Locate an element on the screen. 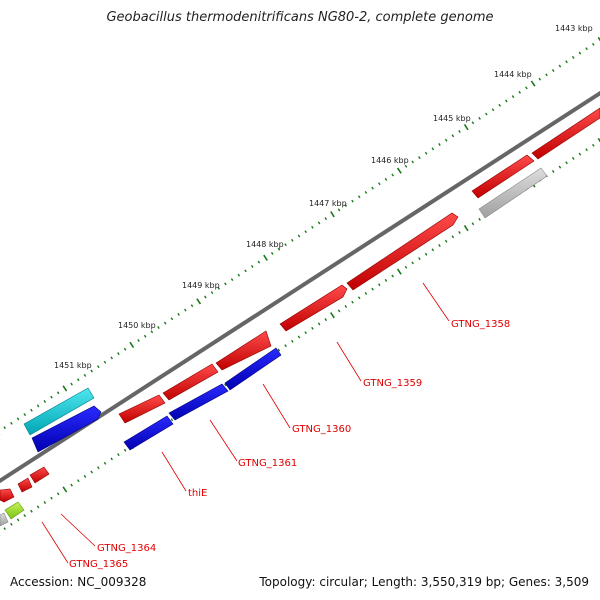  gene-label-gtng-1358: GTNG_1358 is located at coordinates (480, 324).